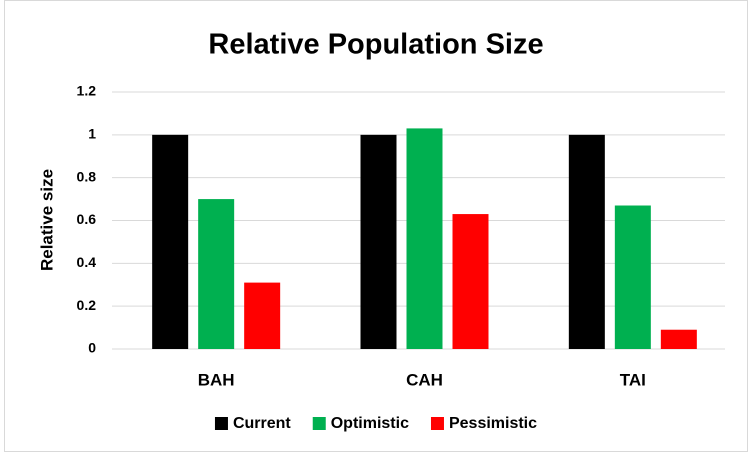 The height and width of the screenshot is (454, 752). What do you see at coordinates (493, 423) in the screenshot?
I see `legend-label: Pessimistic` at bounding box center [493, 423].